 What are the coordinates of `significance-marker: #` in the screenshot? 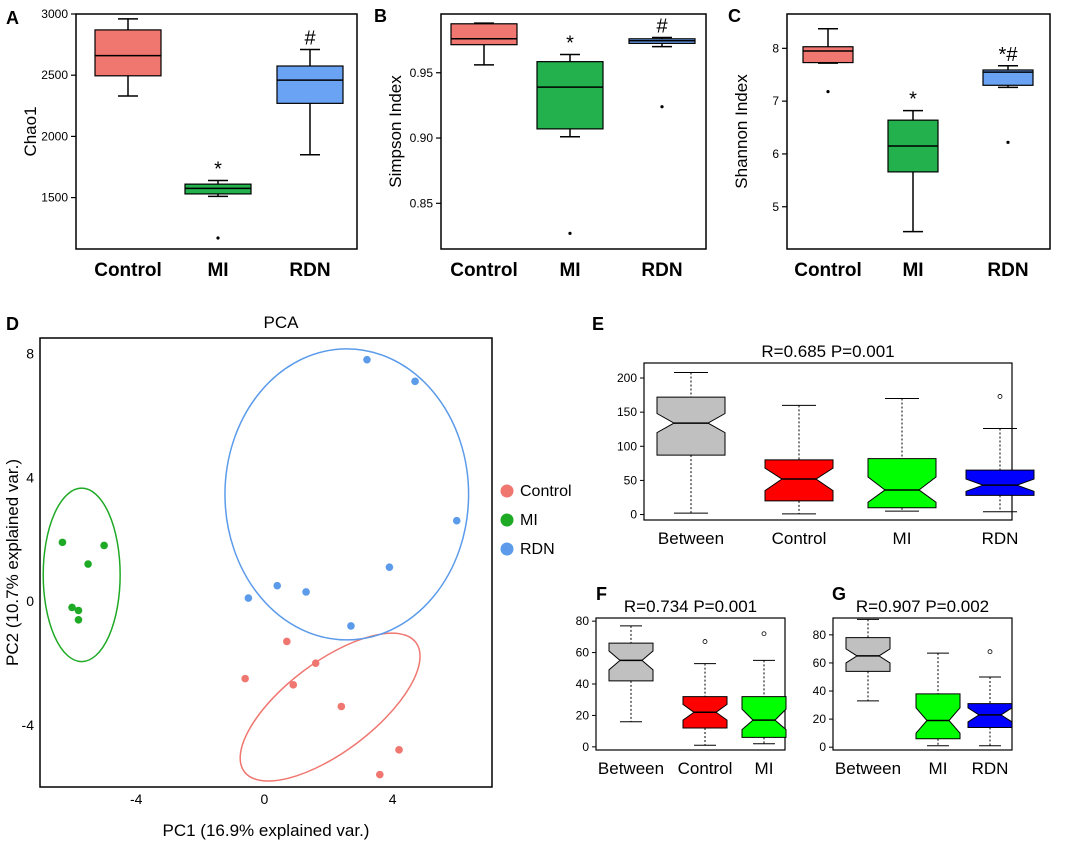 It's located at (310, 38).